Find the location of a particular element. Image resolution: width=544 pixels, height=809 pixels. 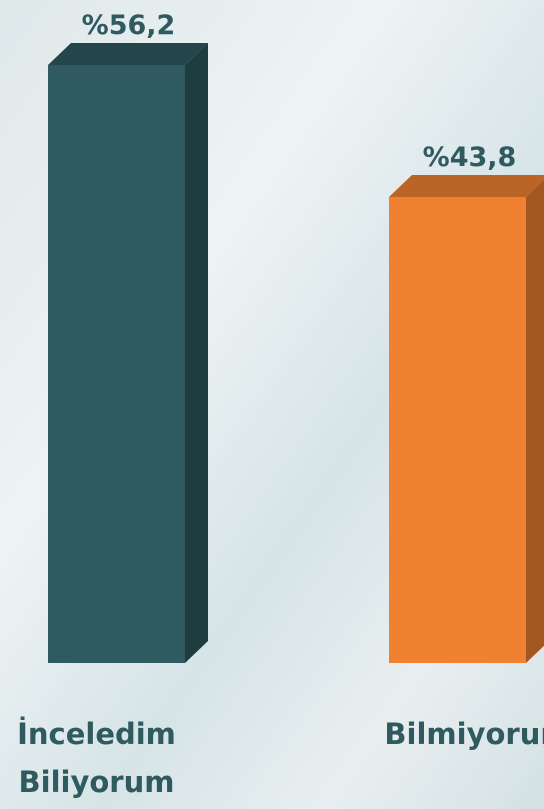

value-label: %56,2 is located at coordinates (129, 25).